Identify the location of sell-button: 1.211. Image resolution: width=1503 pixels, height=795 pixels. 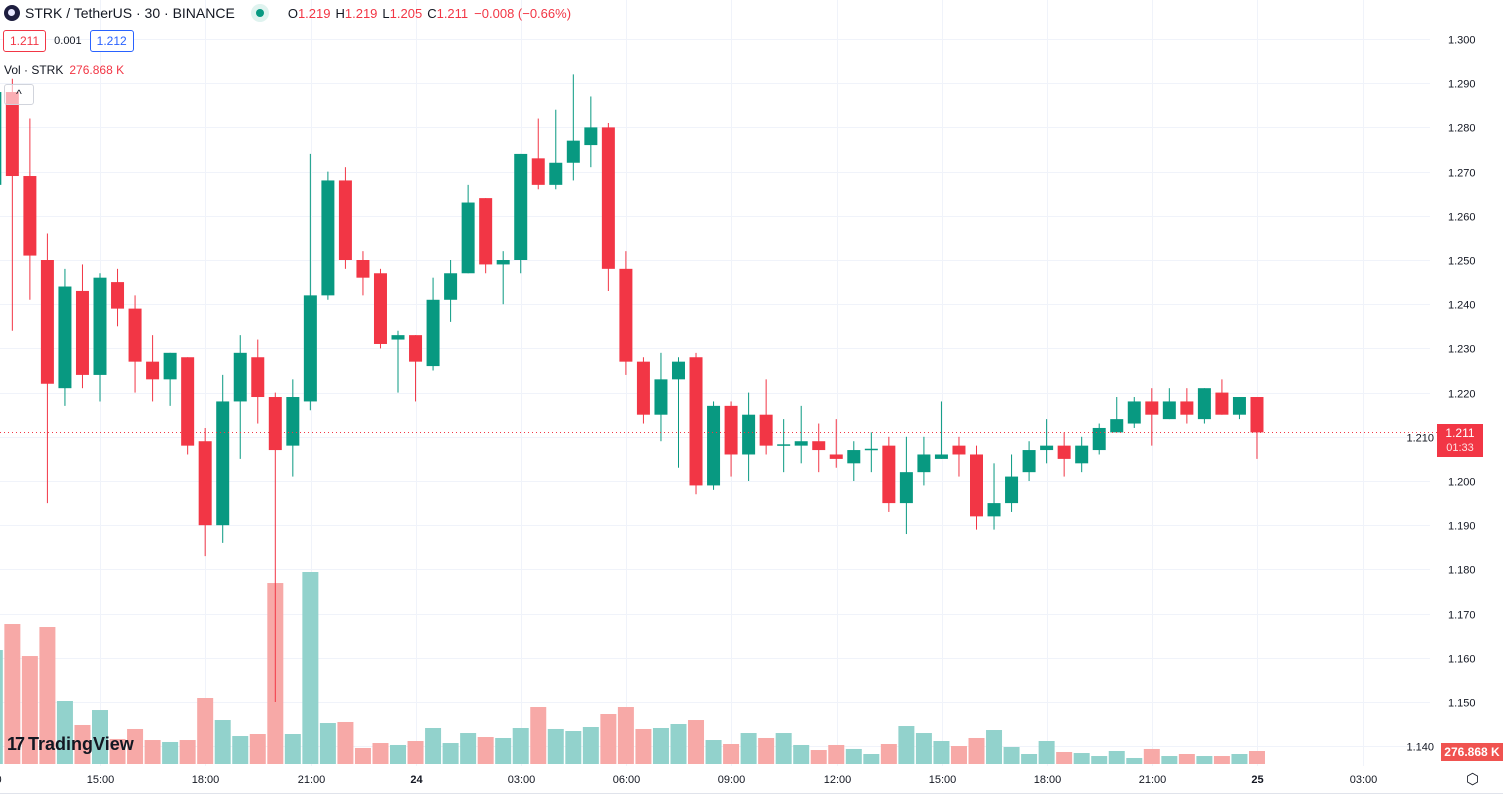
(25, 41).